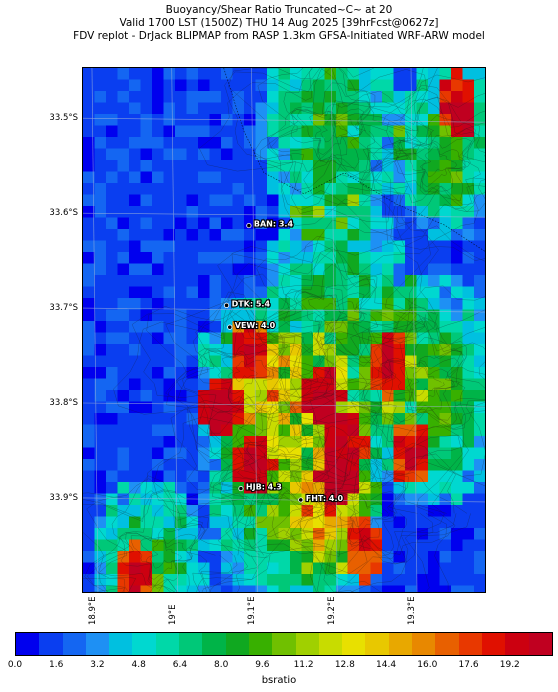 This screenshot has height=692, width=558. I want to click on colorbar-tick-label: 14.4, so click(386, 665).